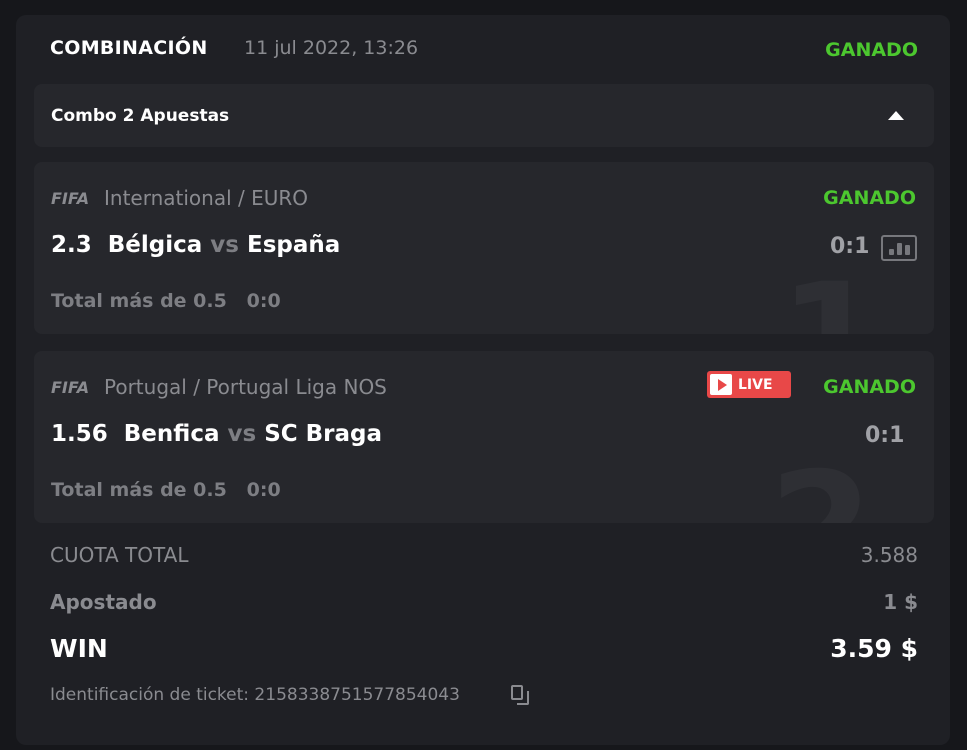 This screenshot has height=750, width=967. I want to click on odds: 1.56, so click(79, 434).